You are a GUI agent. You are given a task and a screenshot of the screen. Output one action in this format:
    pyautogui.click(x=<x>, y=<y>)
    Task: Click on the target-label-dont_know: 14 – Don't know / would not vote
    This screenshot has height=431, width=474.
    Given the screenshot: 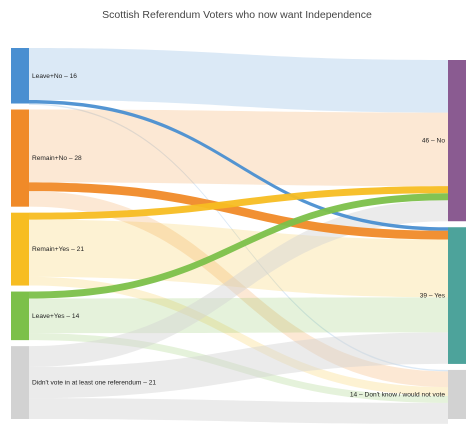 What is the action you would take?
    pyautogui.click(x=397, y=394)
    